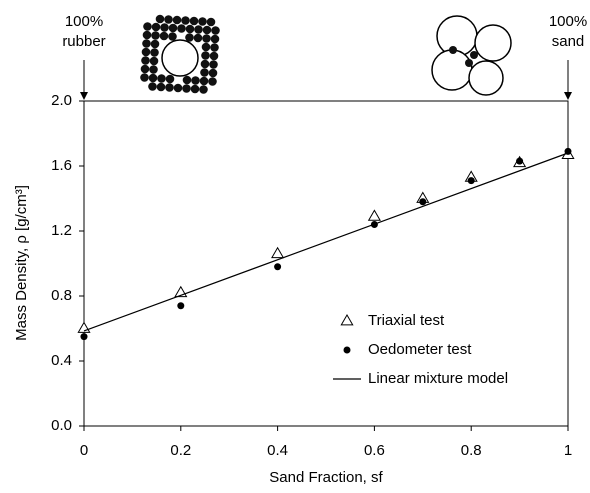  What do you see at coordinates (326, 55) in the screenshot?
I see `icons` at bounding box center [326, 55].